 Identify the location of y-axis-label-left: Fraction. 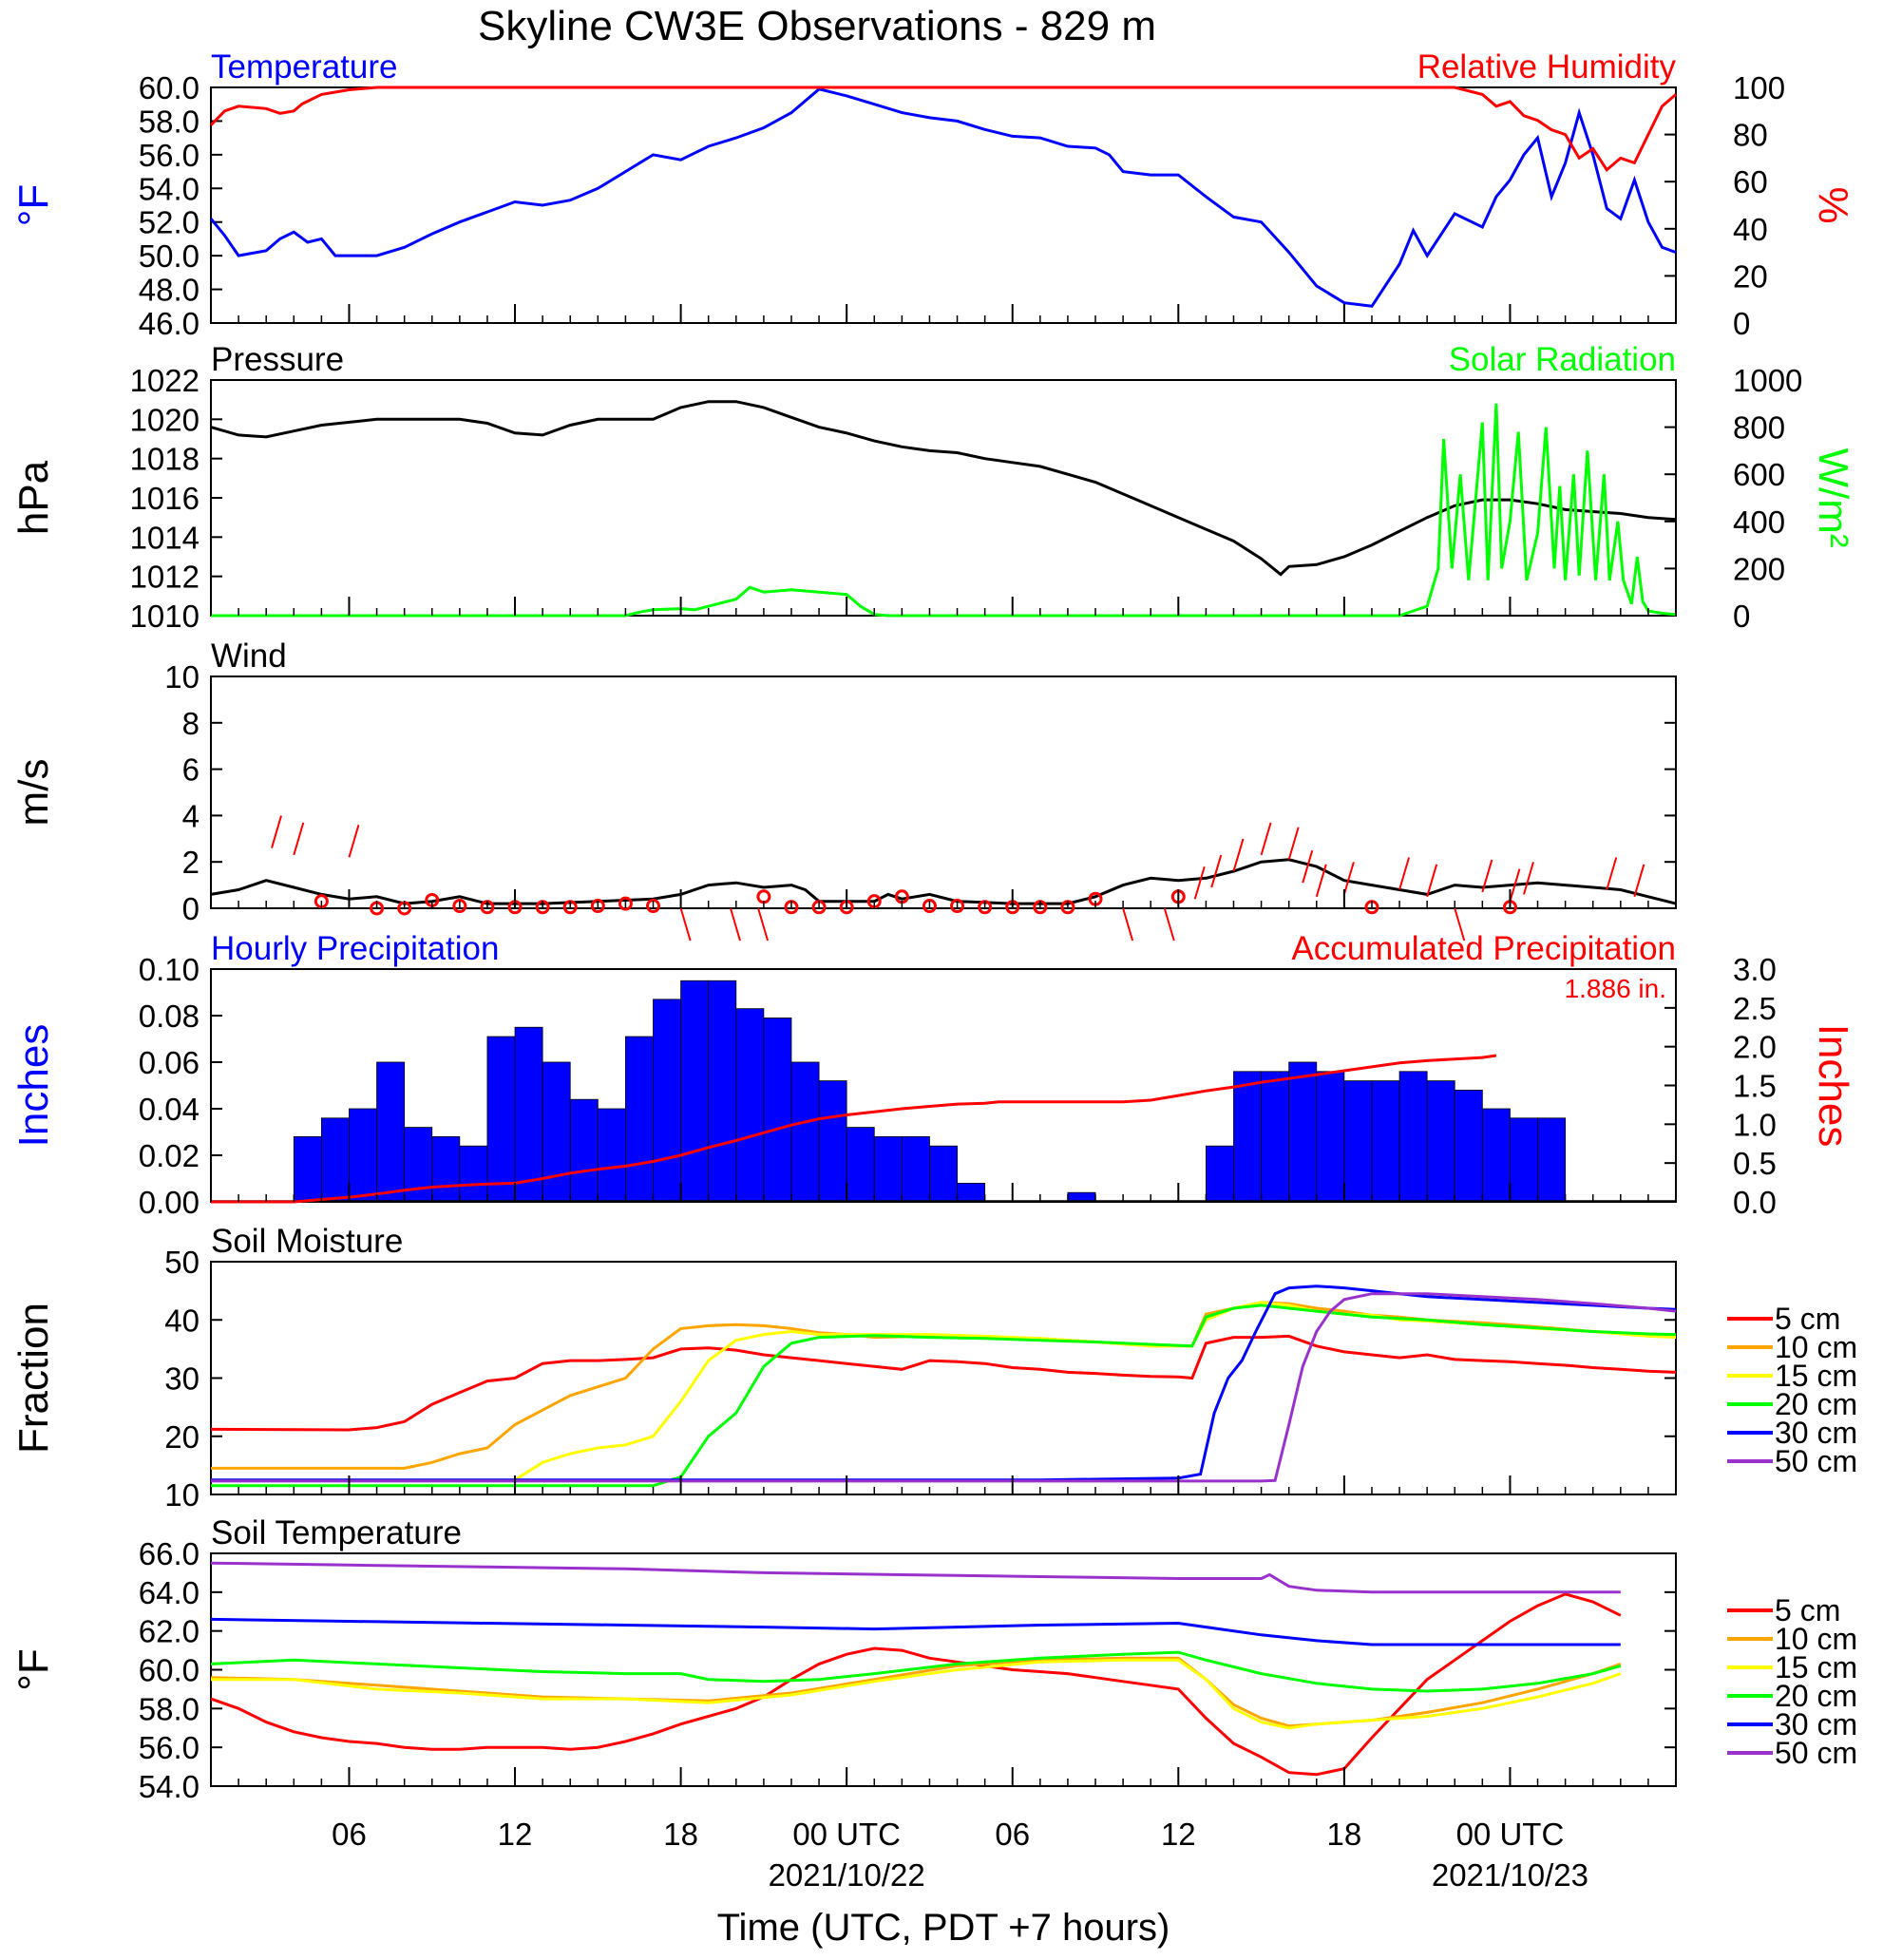
(33, 1378).